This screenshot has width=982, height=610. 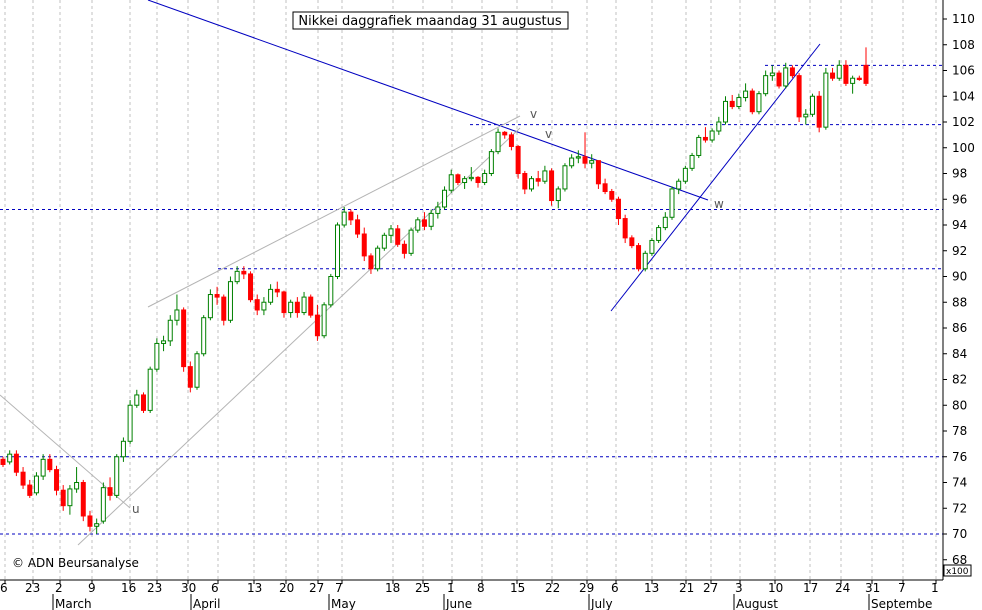 What do you see at coordinates (451, 588) in the screenshot?
I see `date-tick-label: 1` at bounding box center [451, 588].